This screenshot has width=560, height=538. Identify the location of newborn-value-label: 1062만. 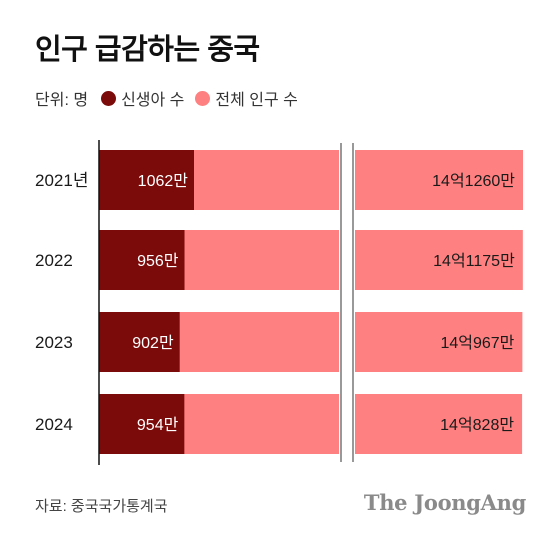
(163, 181).